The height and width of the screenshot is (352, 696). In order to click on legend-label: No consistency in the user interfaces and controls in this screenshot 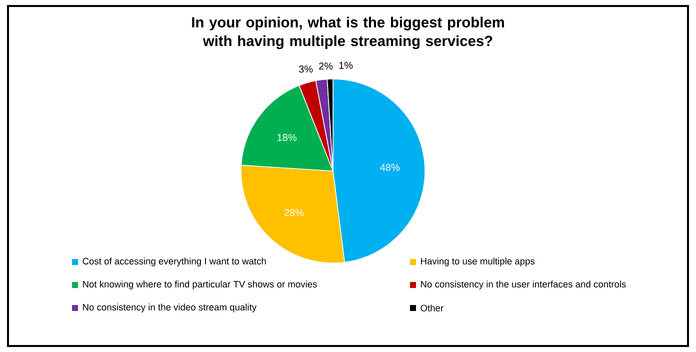, I will do `click(523, 285)`.